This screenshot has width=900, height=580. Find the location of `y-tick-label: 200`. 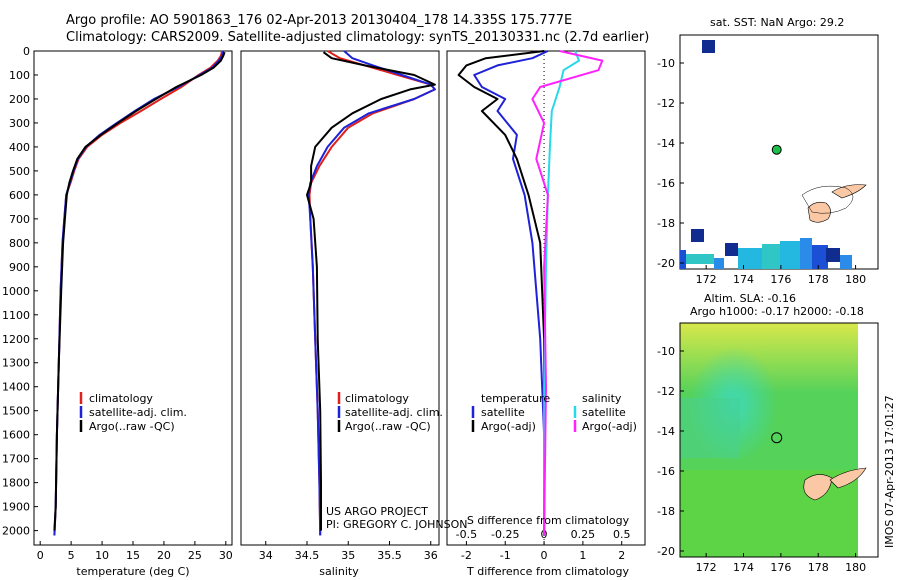

y-tick-label: 200 is located at coordinates (19, 99).